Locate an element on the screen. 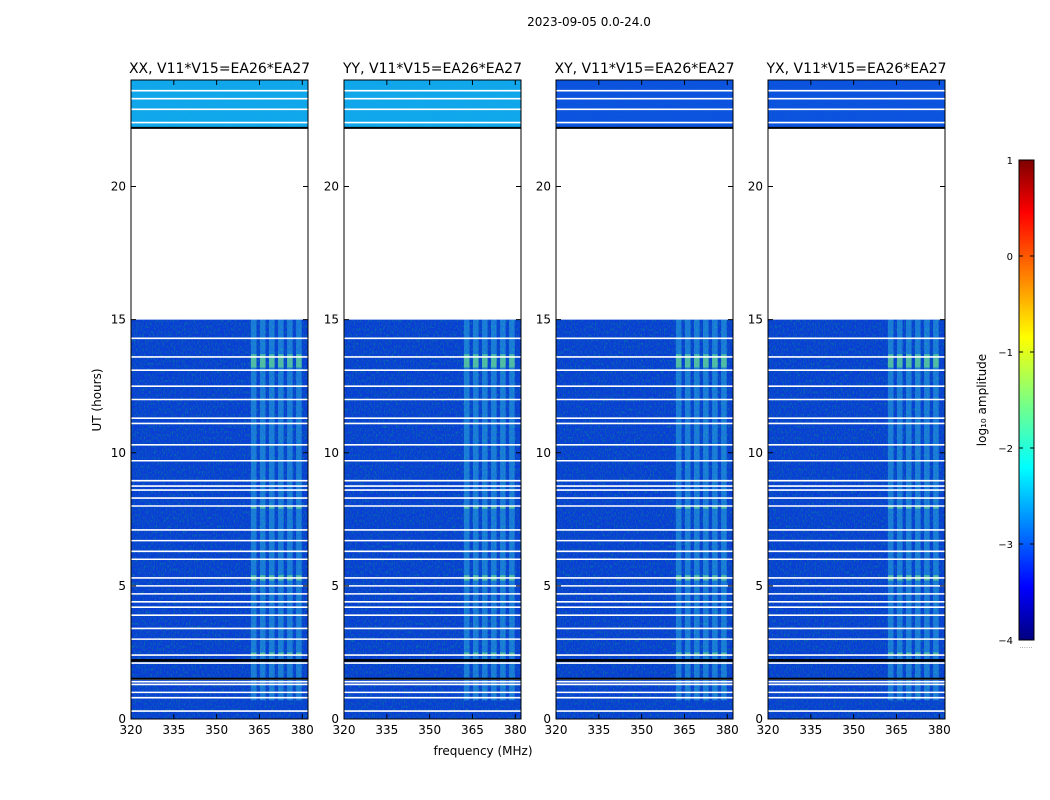  colorbar-ticks: 1 0 −1 −2 −3 −4 is located at coordinates (1016, 401).